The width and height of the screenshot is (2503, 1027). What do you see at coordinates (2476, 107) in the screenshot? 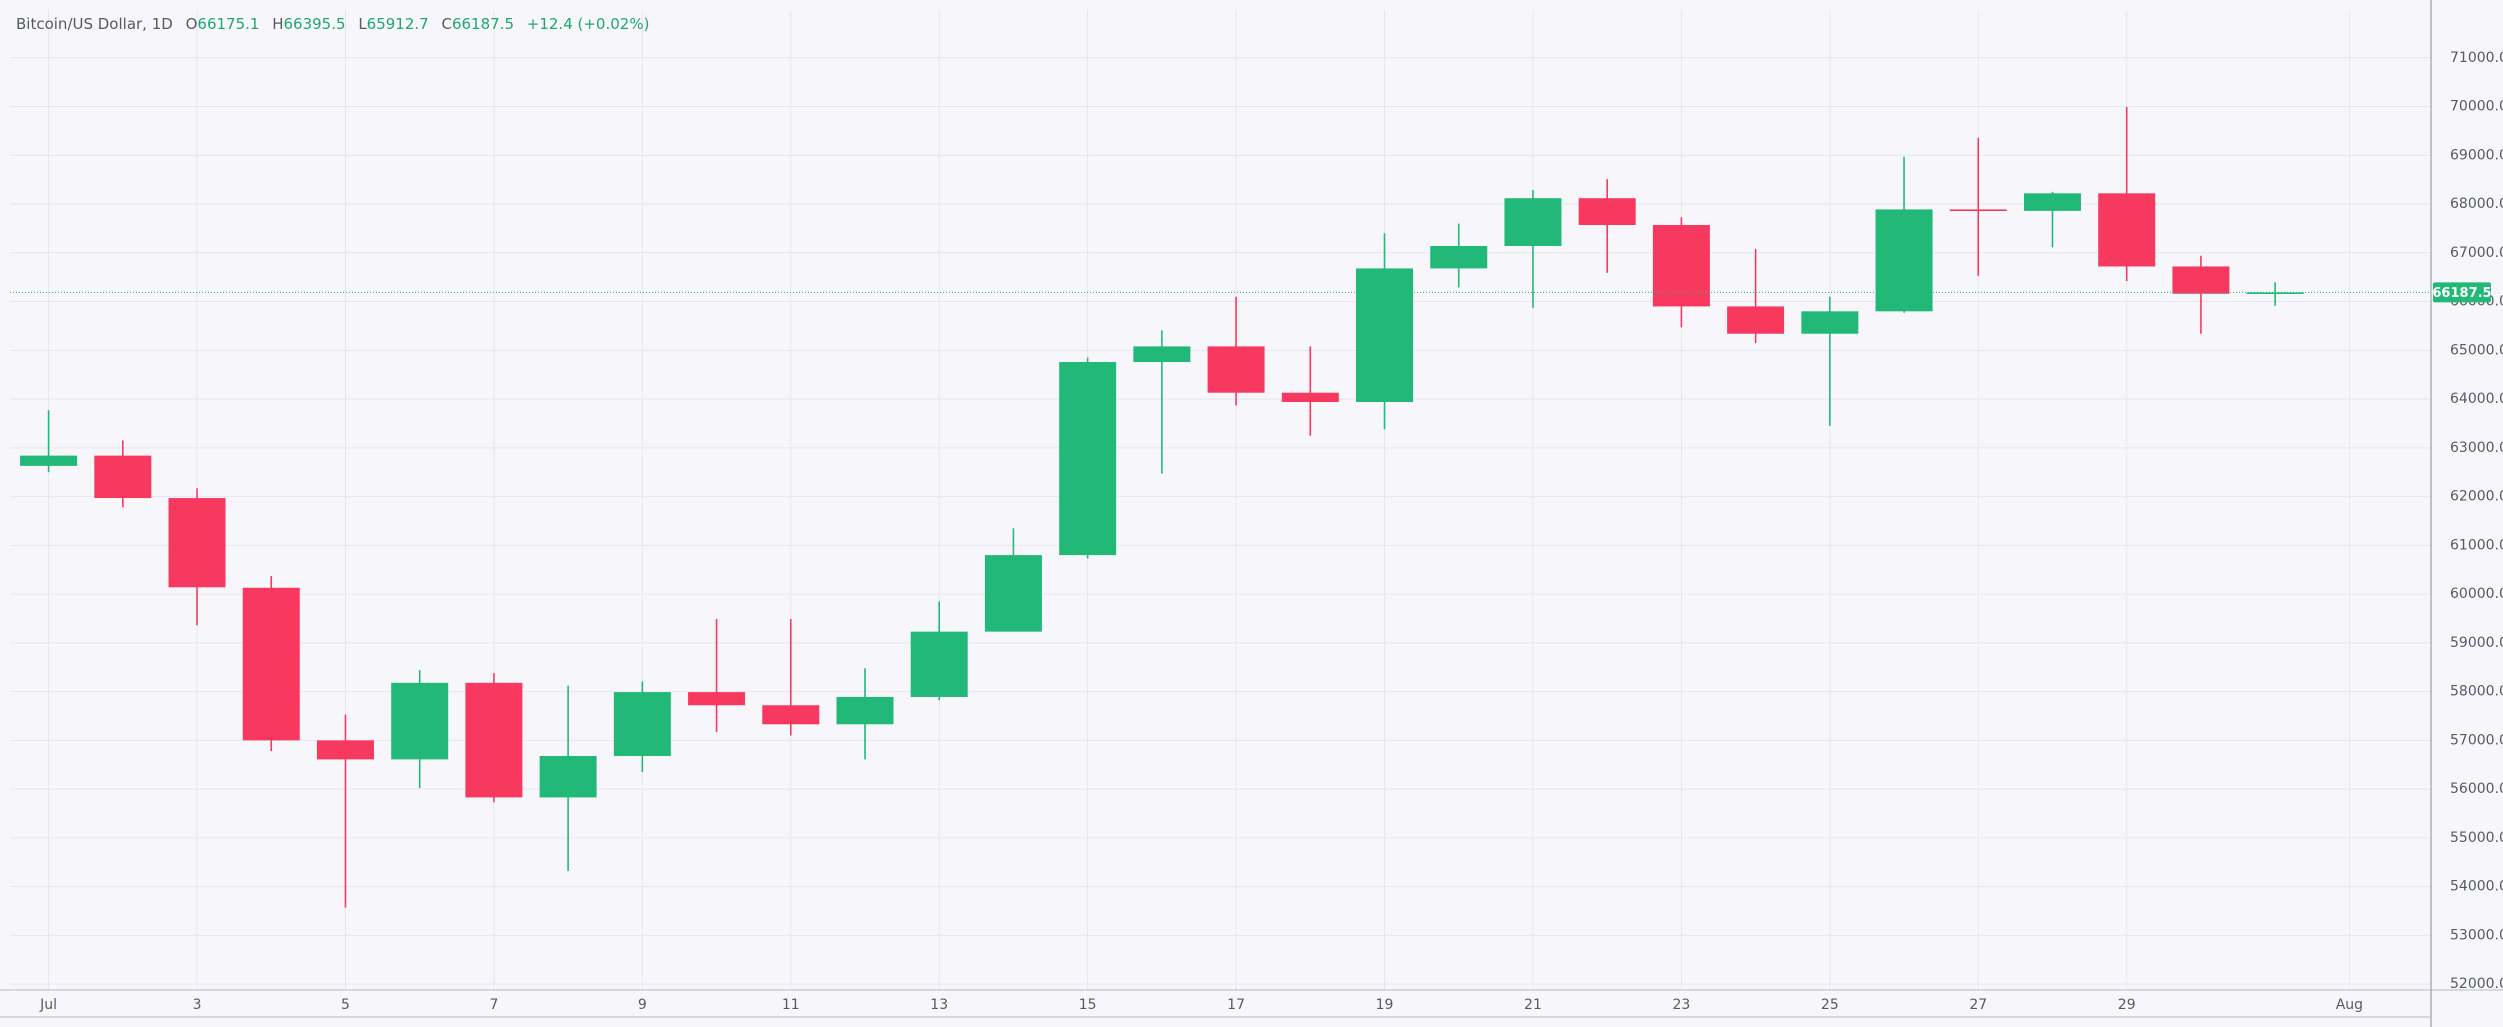
I see `y-tick-label: 70000.0` at bounding box center [2476, 107].